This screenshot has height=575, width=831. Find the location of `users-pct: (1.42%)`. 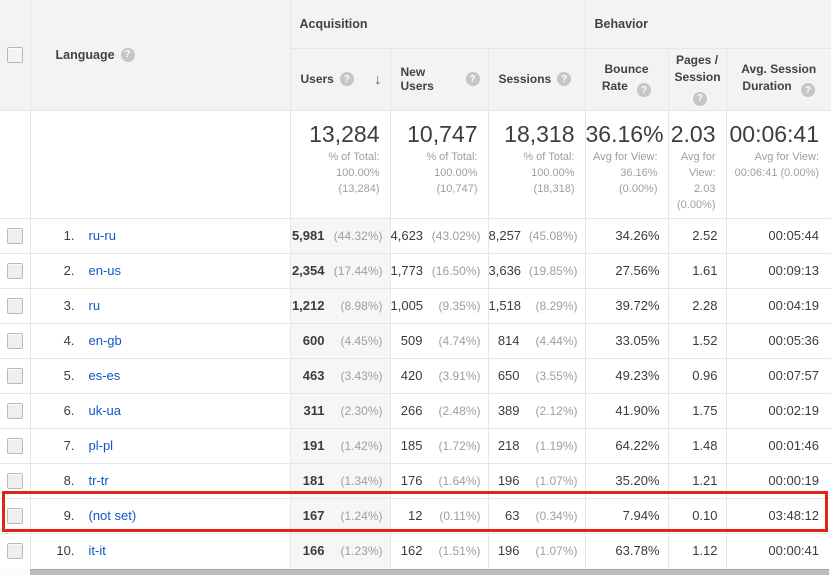

users-pct: (1.42%) is located at coordinates (361, 446).